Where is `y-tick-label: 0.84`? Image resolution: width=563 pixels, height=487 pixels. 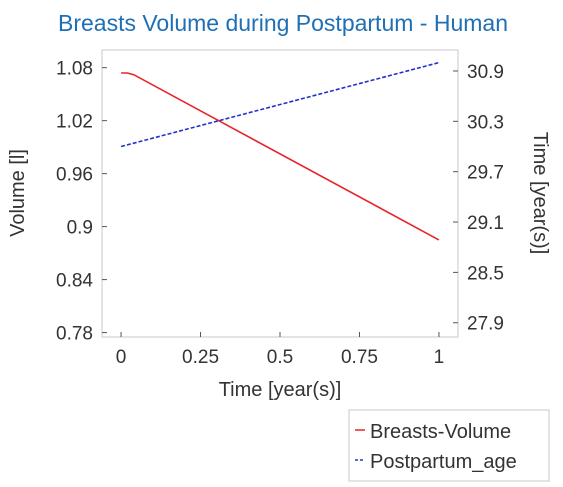 y-tick-label: 0.84 is located at coordinates (74, 281).